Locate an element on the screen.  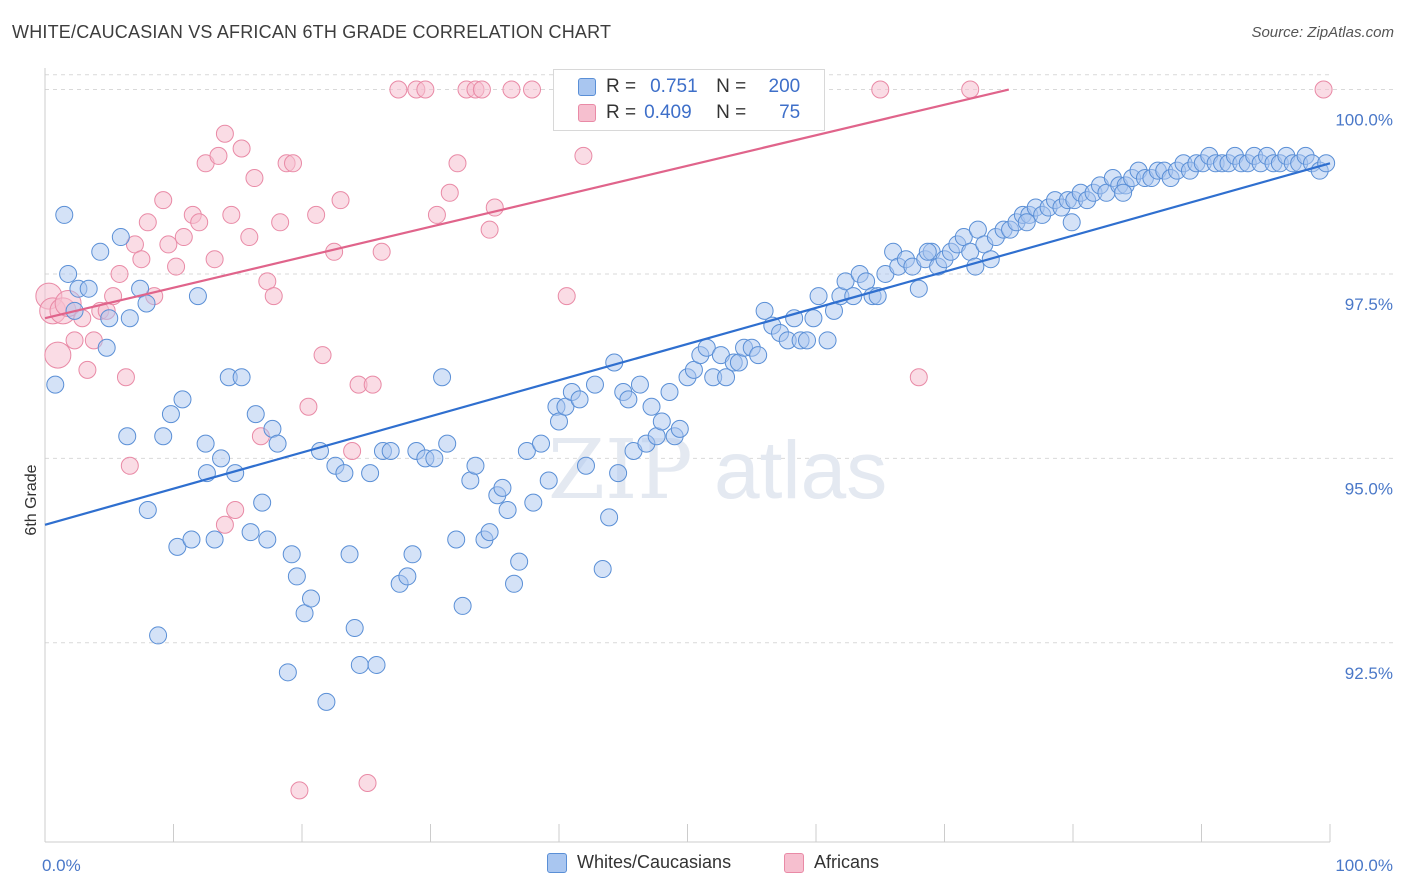
y-tick-label-1: 95.0% is located at coordinates (1369, 488).